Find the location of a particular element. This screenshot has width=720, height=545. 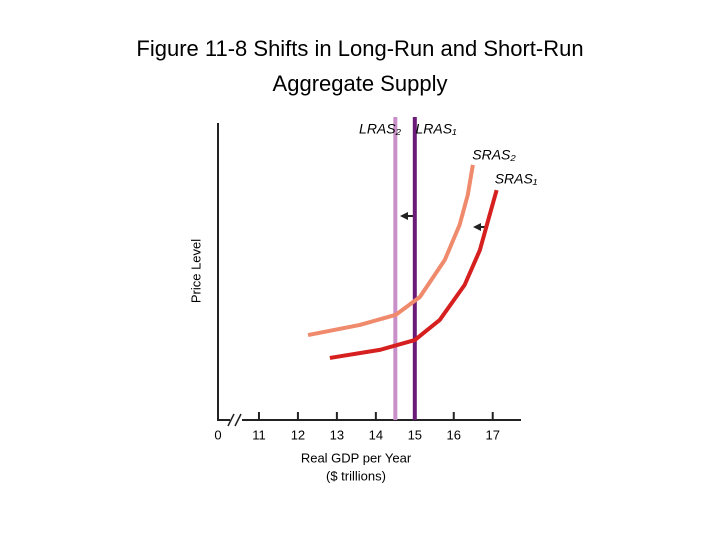

x-tick-label: 11 is located at coordinates (259, 434).